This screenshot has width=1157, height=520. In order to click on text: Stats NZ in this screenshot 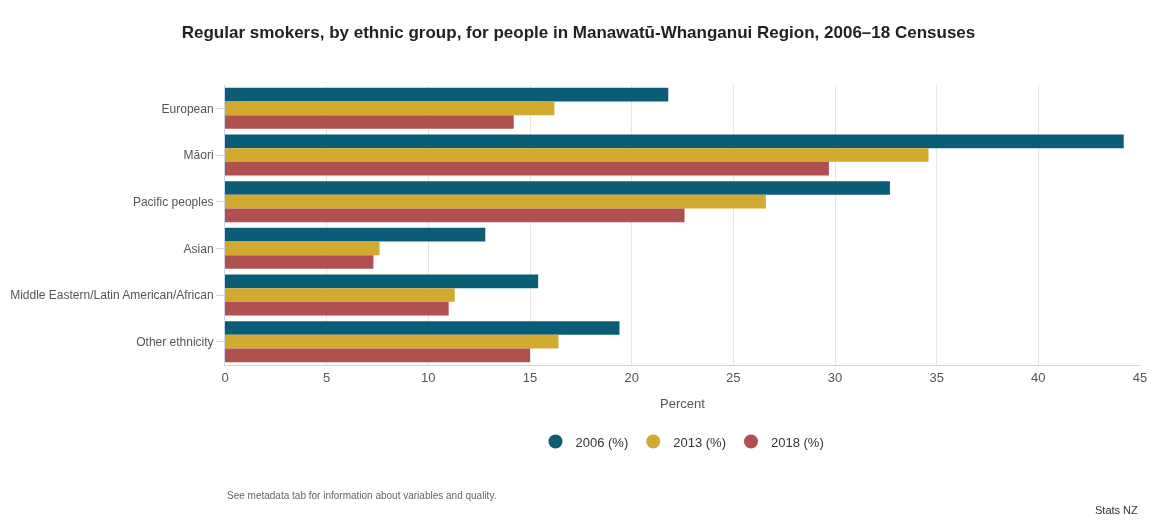, I will do `click(1117, 510)`.